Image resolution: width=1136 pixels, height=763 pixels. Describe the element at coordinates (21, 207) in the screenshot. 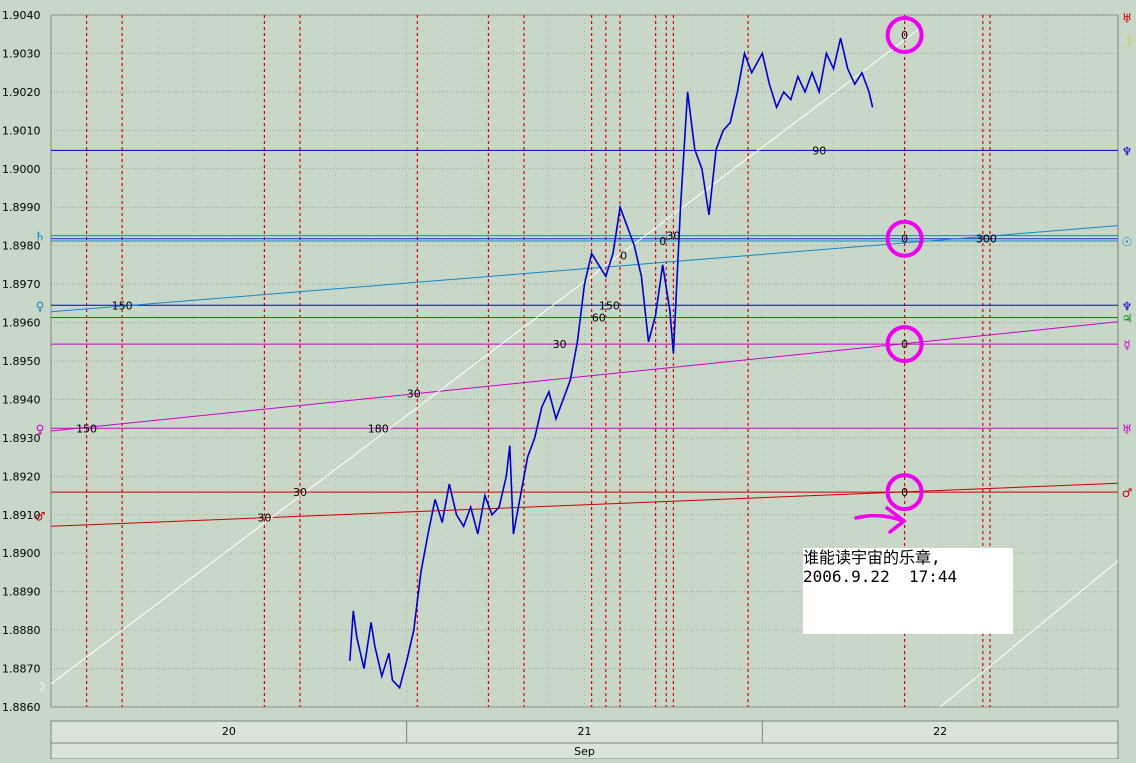

I see `y-tick-label: 1.8990` at that location.